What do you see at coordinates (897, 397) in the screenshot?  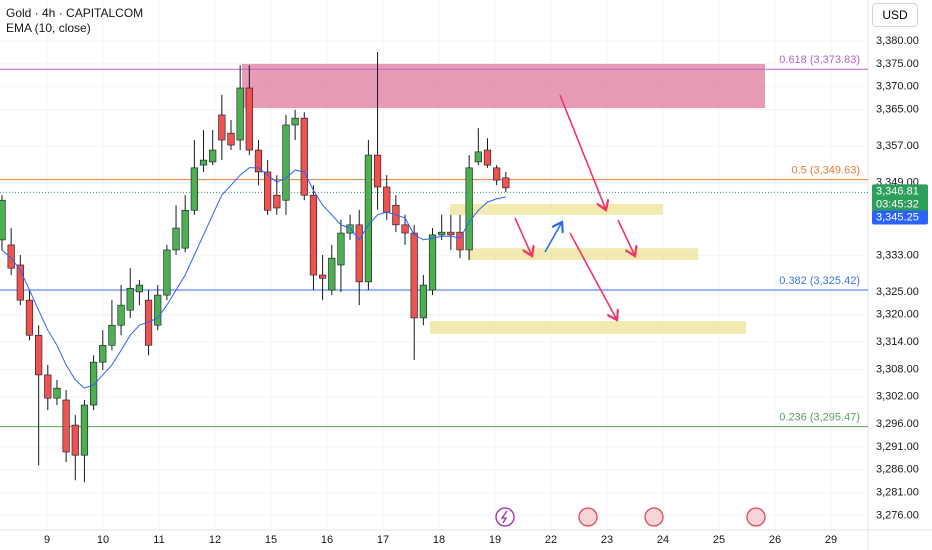 I see `y-tick-label: 3,302.00` at bounding box center [897, 397].